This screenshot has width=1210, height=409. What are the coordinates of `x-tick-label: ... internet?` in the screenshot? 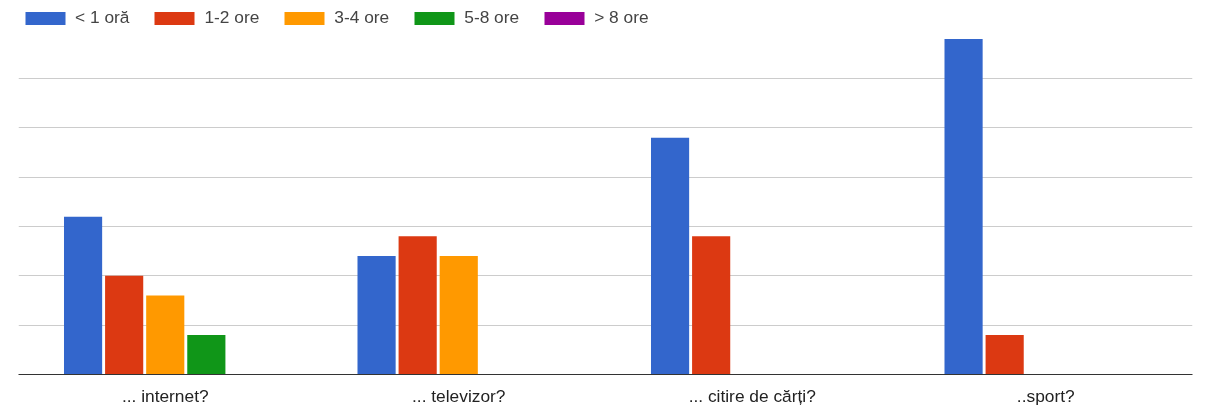 It's located at (165, 395).